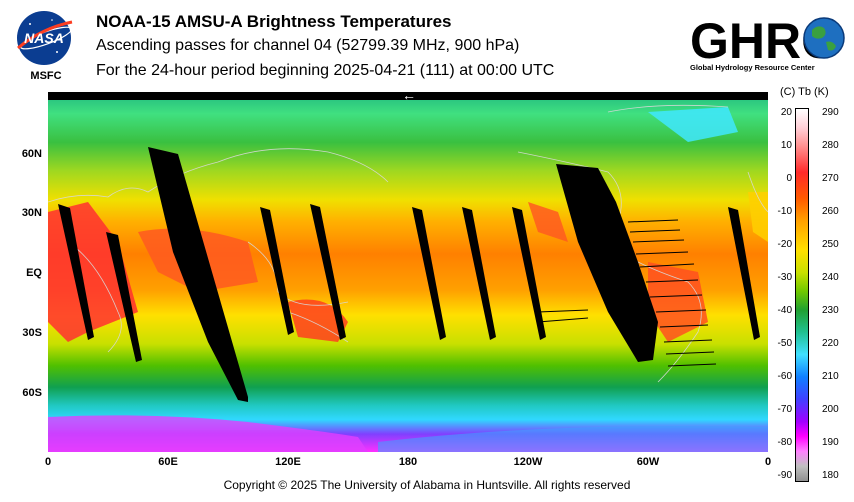 The width and height of the screenshot is (854, 502). Describe the element at coordinates (784, 244) in the screenshot. I see `colorbar-celsius-tick: -20` at that location.